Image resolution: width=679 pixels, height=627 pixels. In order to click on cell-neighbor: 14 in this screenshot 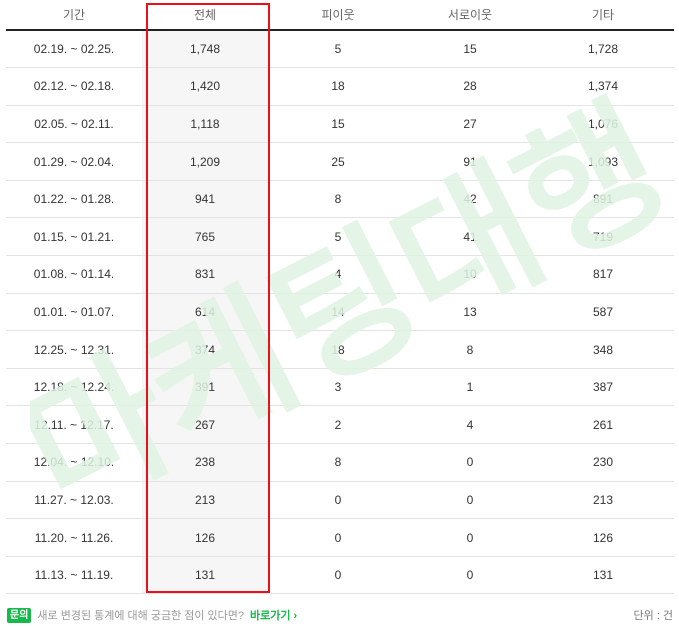, I will do `click(338, 312)`.